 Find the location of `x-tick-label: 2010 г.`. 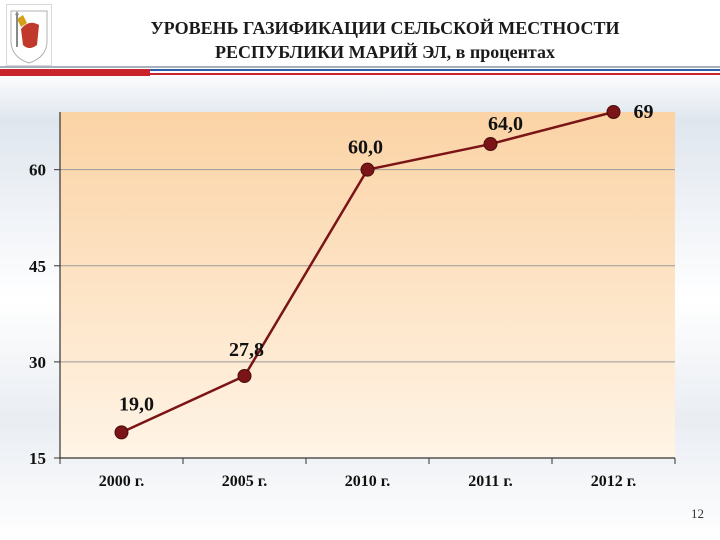

x-tick-label: 2010 г. is located at coordinates (367, 481).